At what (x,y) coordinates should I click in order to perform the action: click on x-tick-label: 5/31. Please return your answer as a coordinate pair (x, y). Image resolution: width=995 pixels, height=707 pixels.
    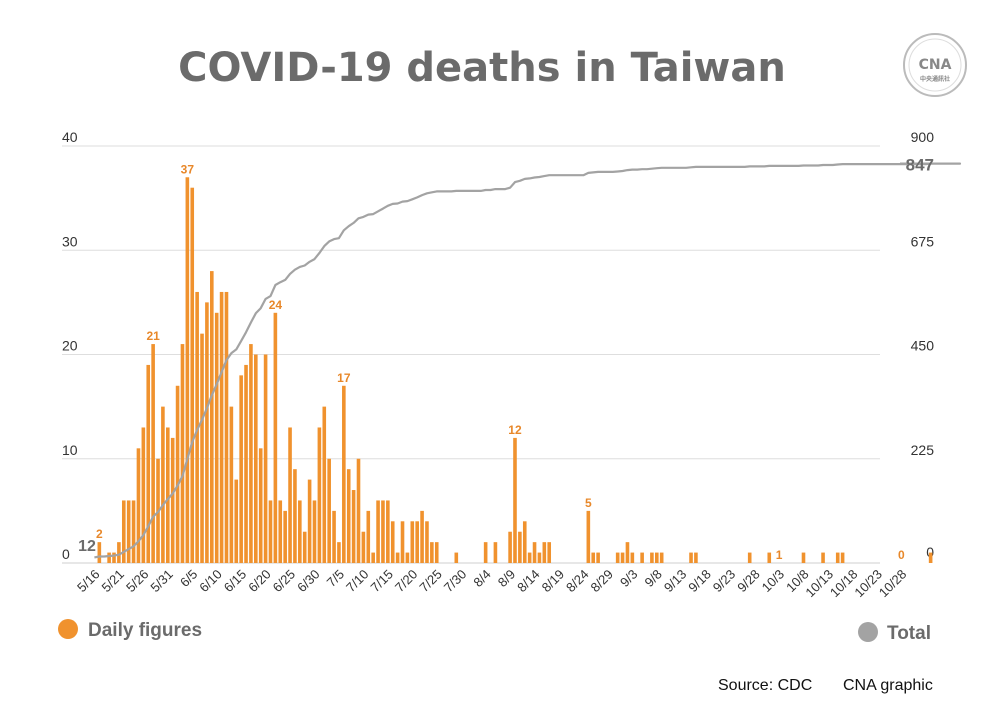
    Looking at the image, I should click on (161, 581).